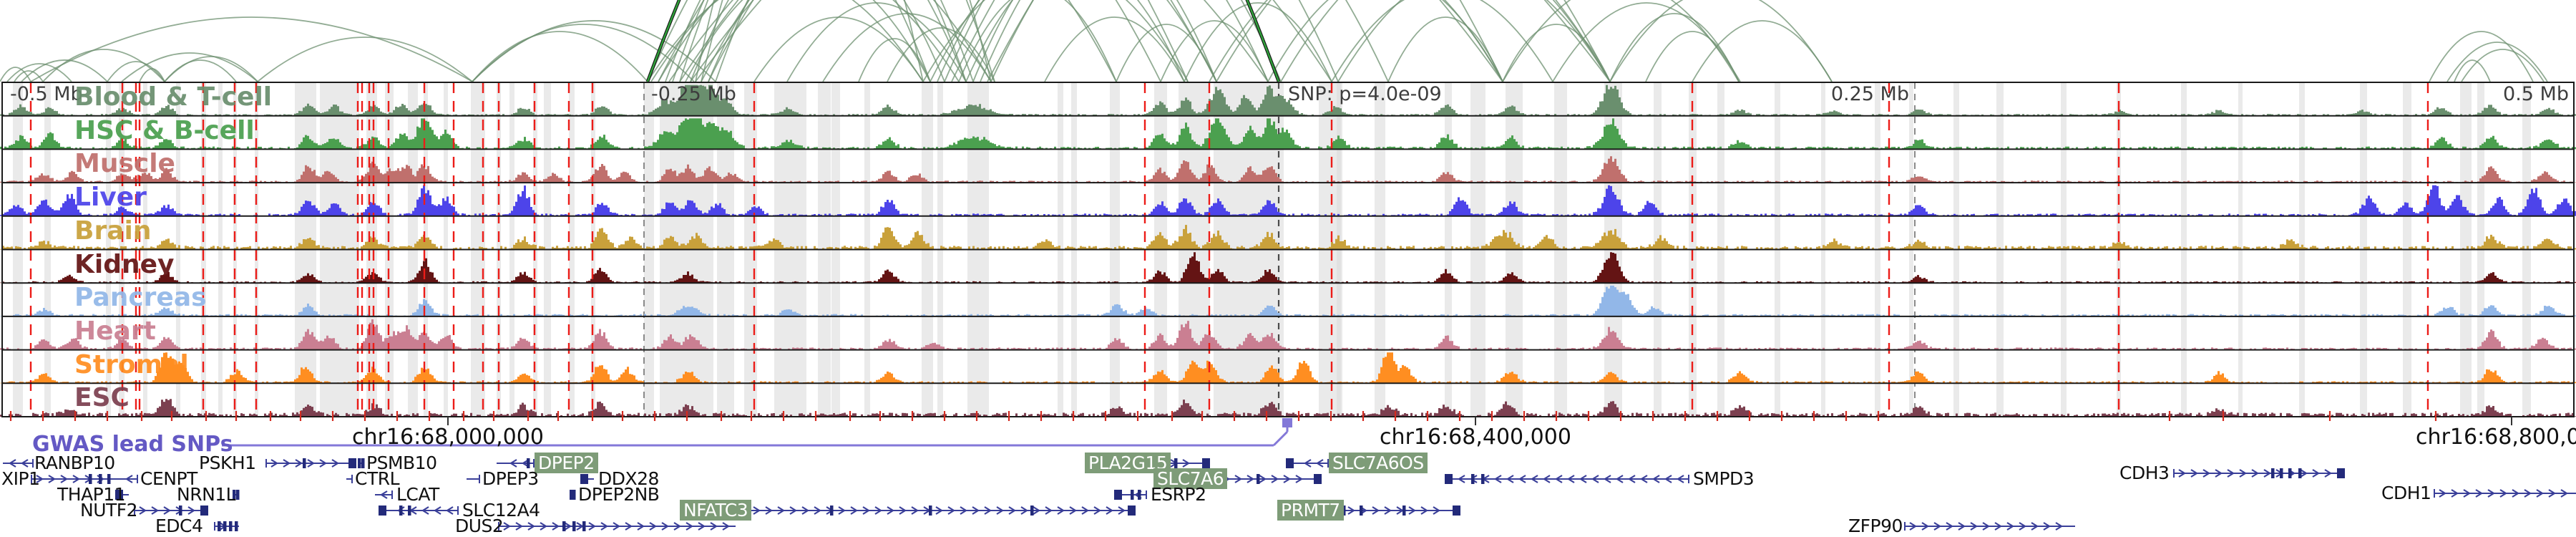 The height and width of the screenshot is (537, 2576). What do you see at coordinates (1567, 479) in the screenshot?
I see `gene-glyph-smpd3` at bounding box center [1567, 479].